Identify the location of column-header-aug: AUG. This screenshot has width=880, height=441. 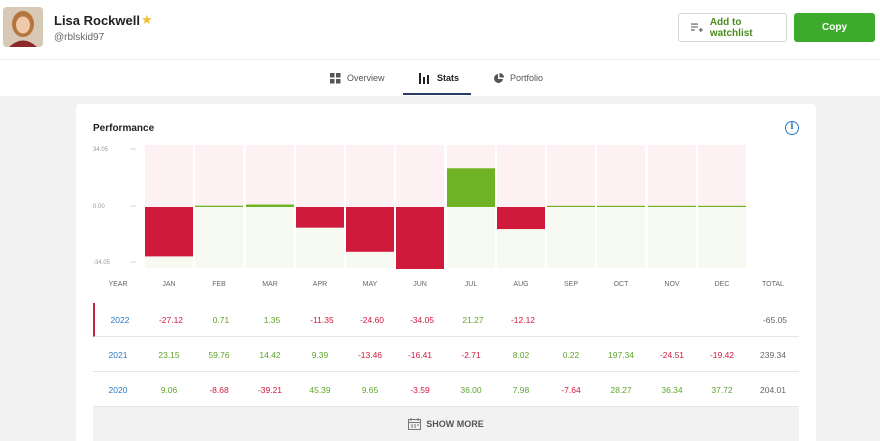
(521, 284).